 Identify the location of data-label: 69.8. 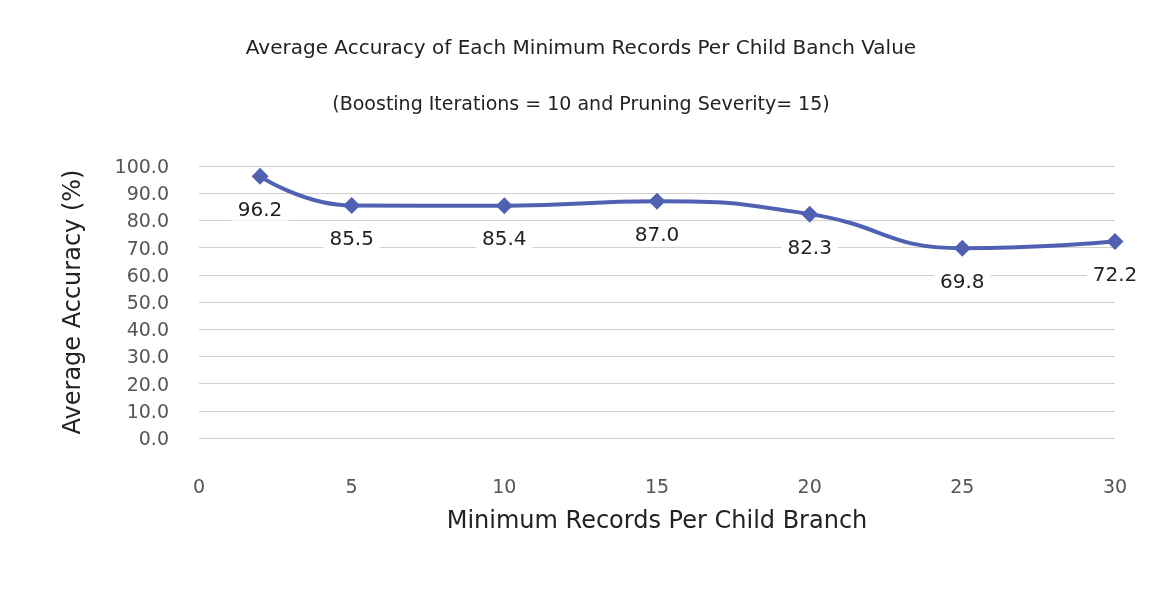
(962, 280).